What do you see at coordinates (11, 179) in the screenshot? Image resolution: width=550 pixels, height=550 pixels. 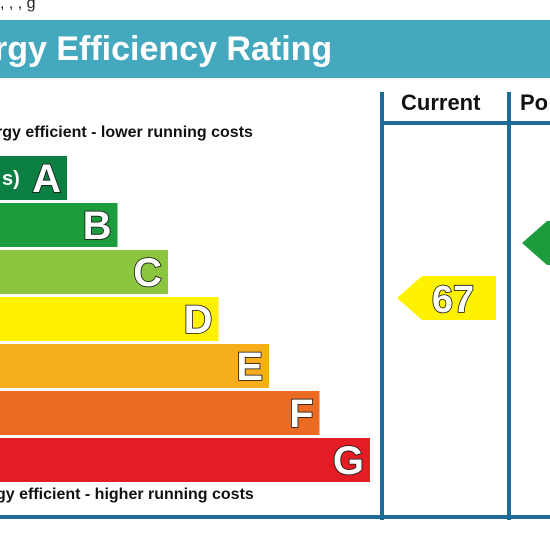 I see `band-a-range: s)` at bounding box center [11, 179].